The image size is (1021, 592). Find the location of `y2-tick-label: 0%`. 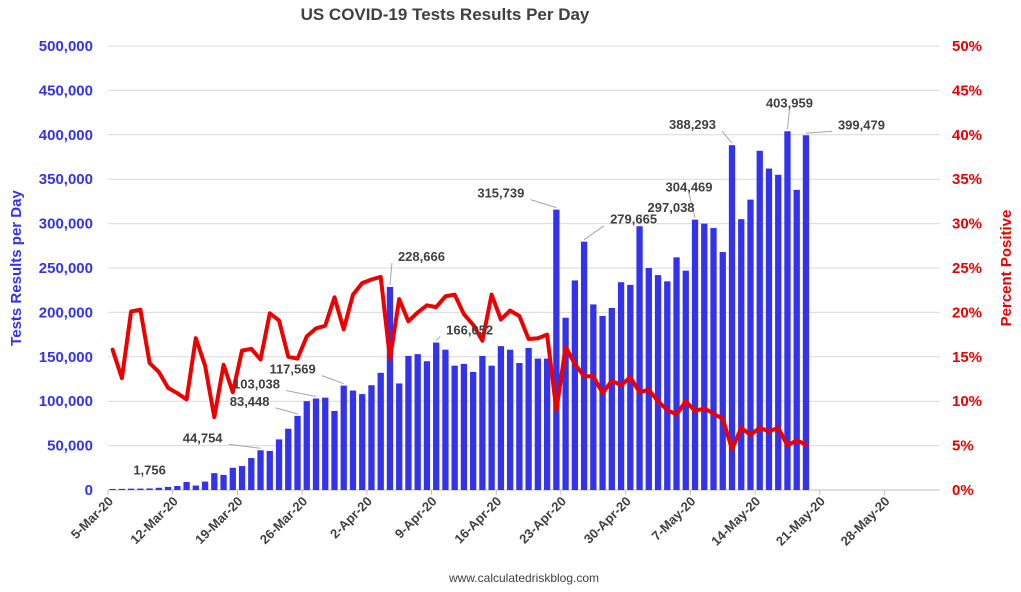

y2-tick-label: 0% is located at coordinates (963, 490).